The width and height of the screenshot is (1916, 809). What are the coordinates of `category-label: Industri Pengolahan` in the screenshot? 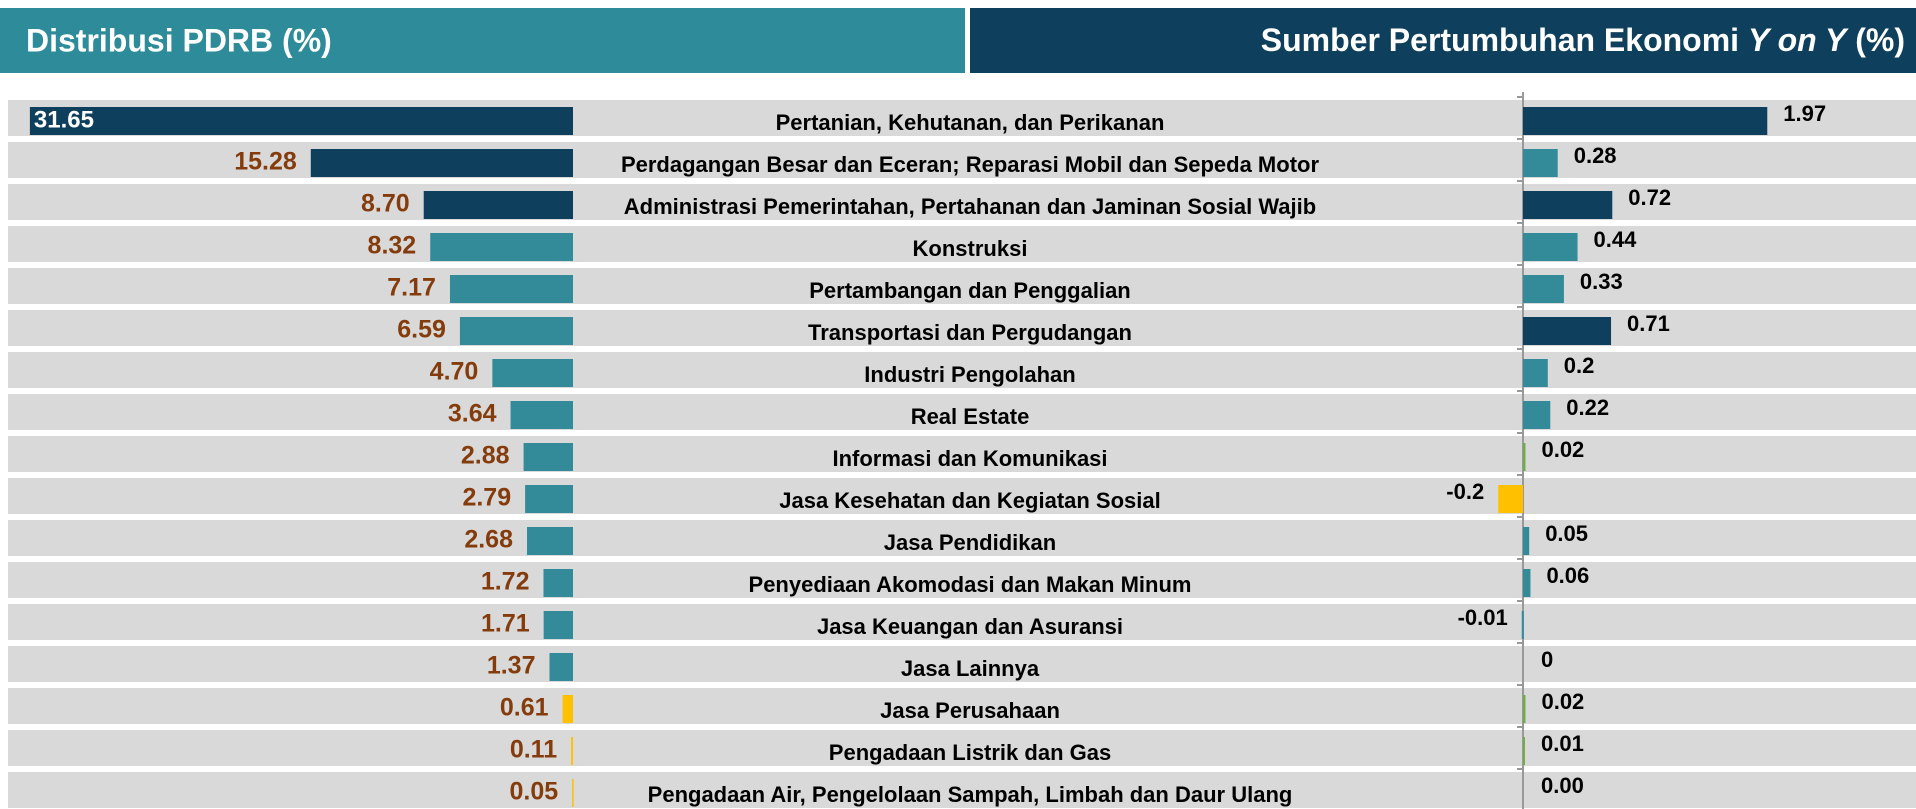 It's located at (969, 374).